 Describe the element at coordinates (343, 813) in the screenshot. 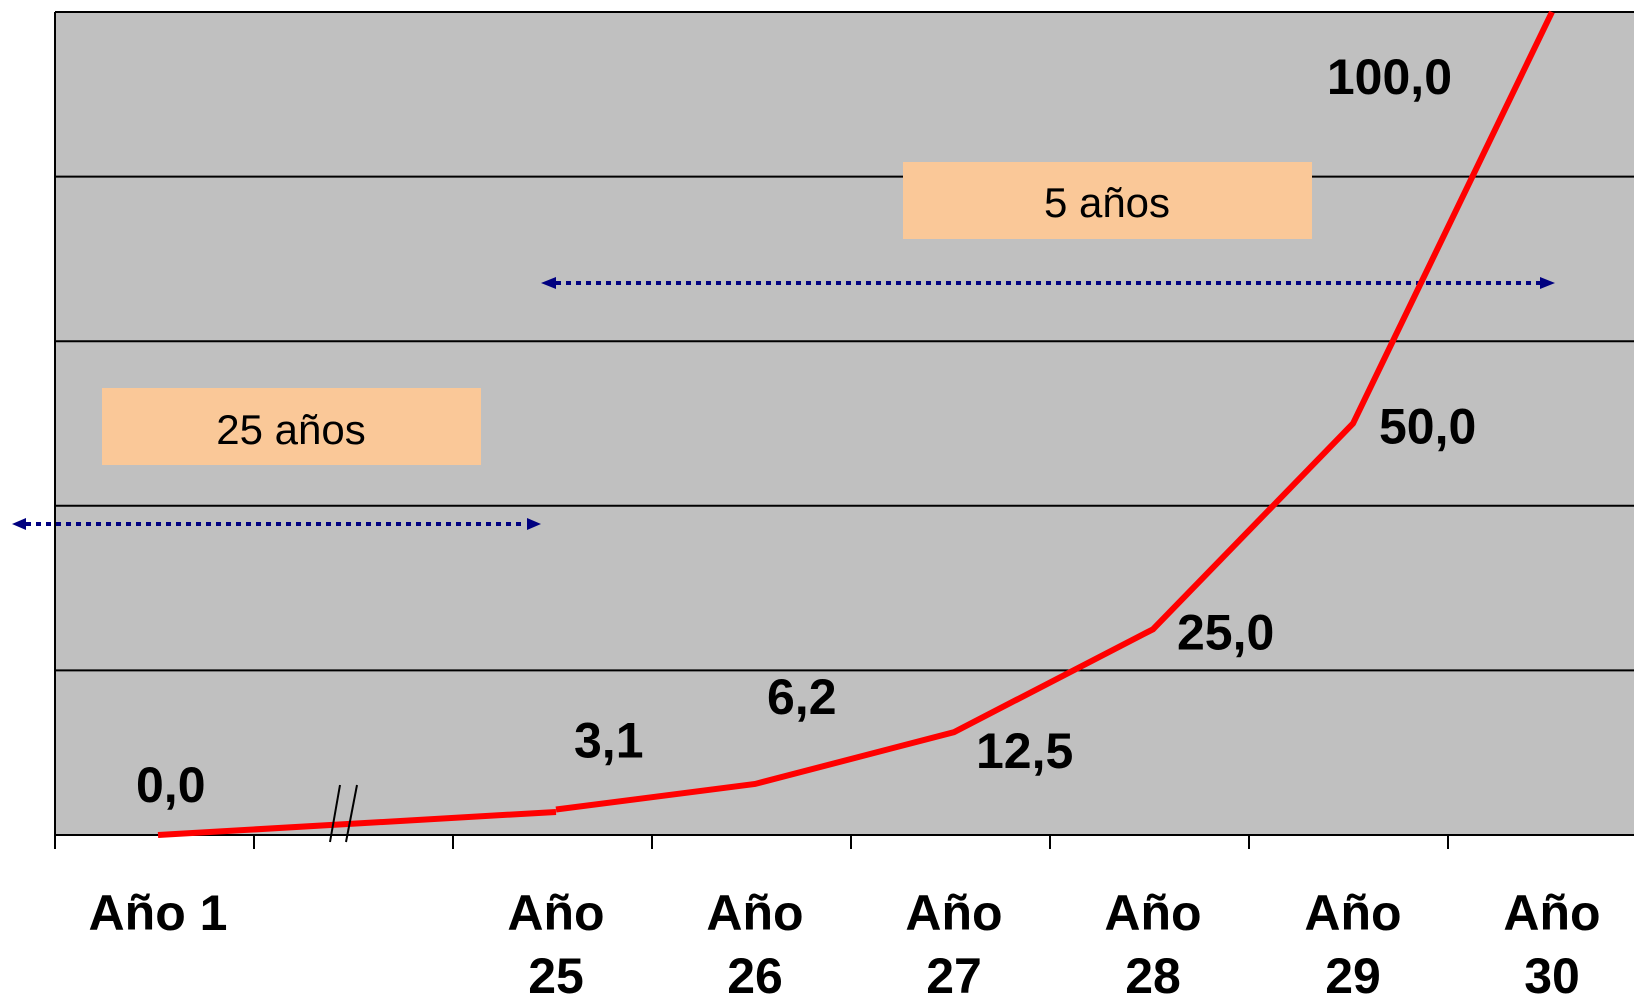

I see `axis-break-mark` at that location.